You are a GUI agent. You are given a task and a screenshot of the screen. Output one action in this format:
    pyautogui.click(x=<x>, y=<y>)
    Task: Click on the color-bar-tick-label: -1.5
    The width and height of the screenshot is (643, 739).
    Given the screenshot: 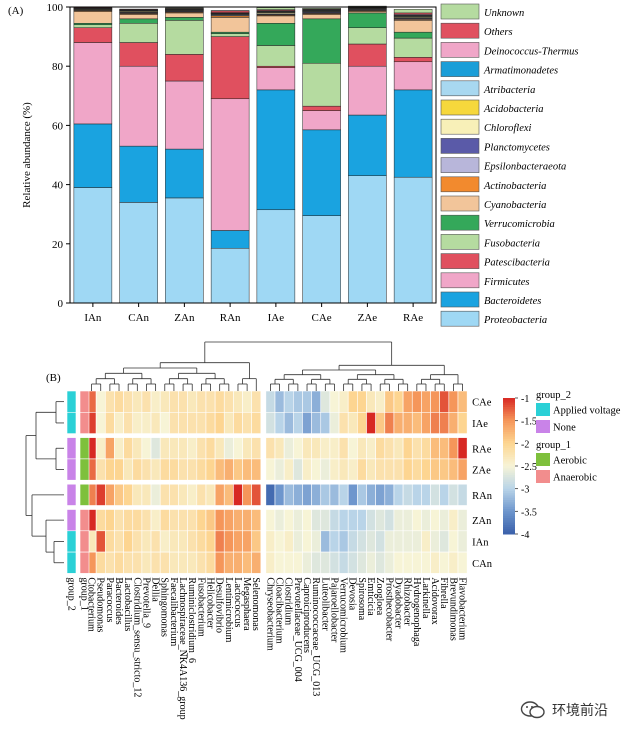 What is the action you would take?
    pyautogui.click(x=529, y=422)
    